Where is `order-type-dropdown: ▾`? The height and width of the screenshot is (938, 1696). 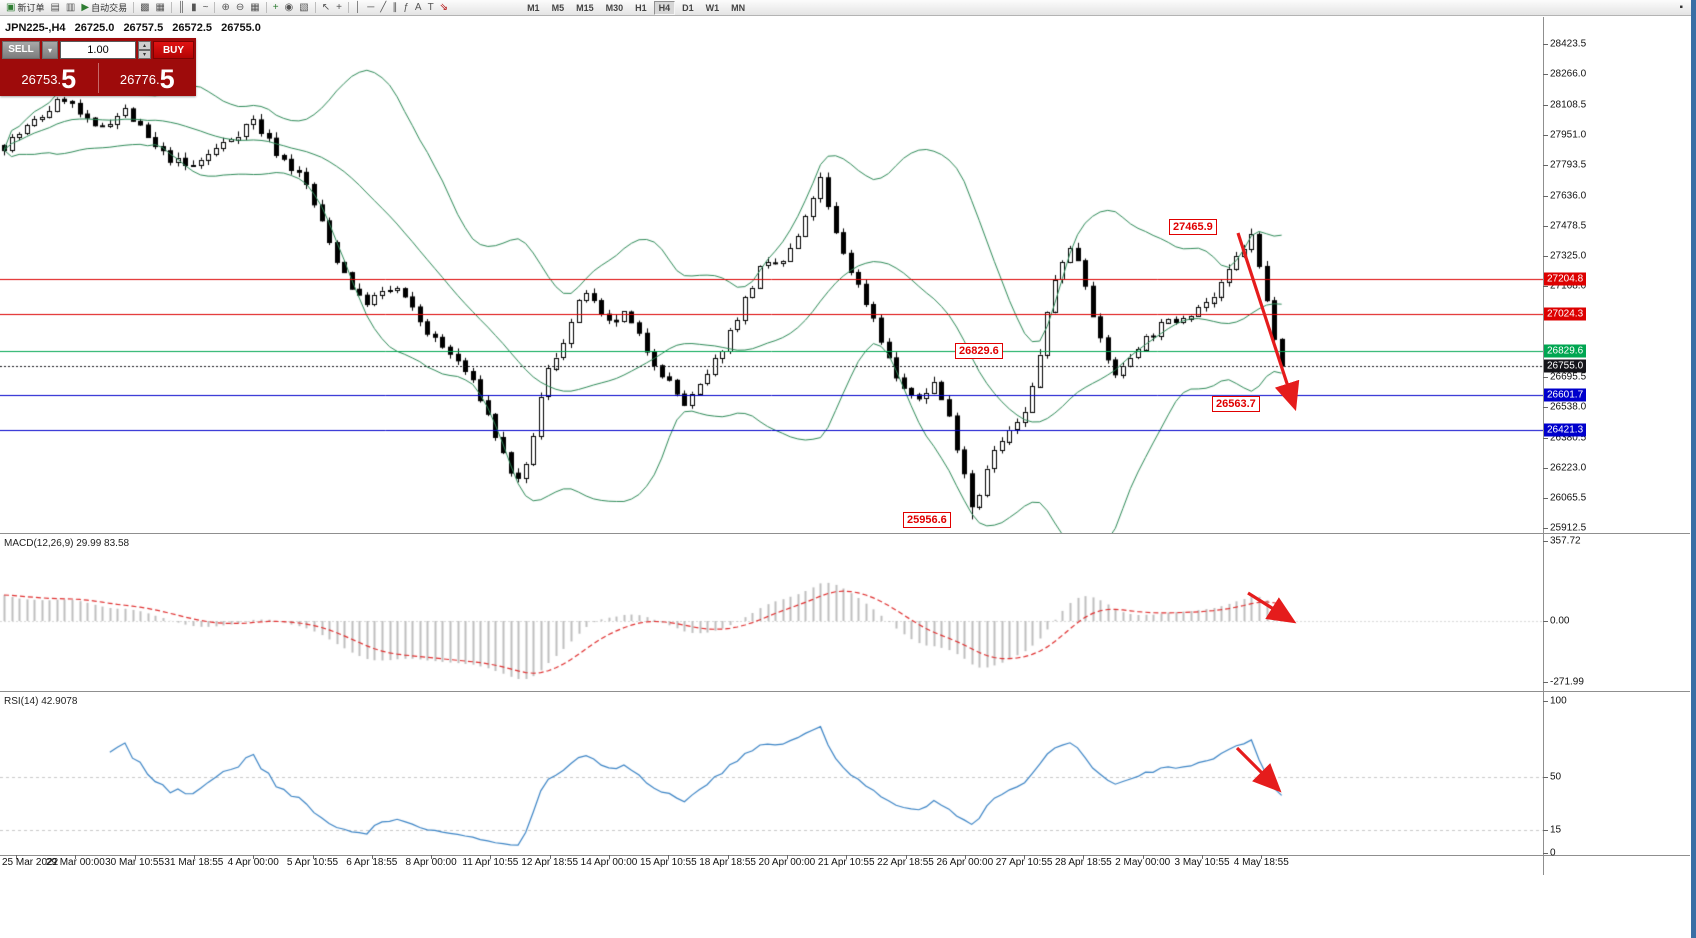 order-type-dropdown: ▾ is located at coordinates (50, 50).